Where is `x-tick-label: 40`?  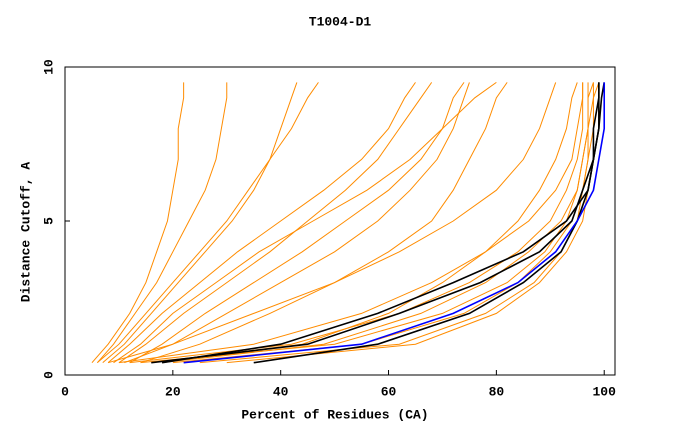 x-tick-label: 40 is located at coordinates (281, 391).